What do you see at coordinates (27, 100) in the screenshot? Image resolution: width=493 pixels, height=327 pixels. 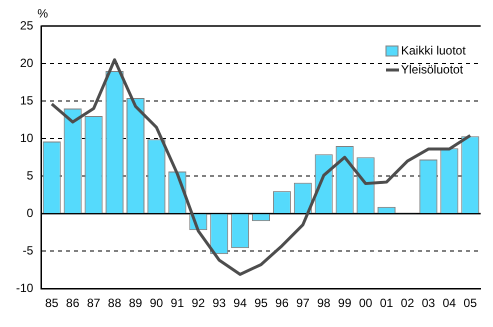 I see `y-tick-label: 15` at bounding box center [27, 100].